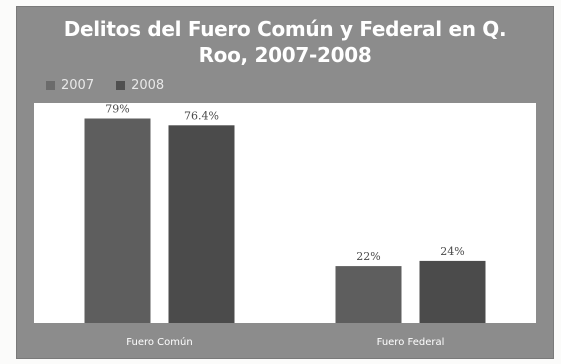  Describe the element at coordinates (148, 85) in the screenshot. I see `legend-label-2008: 2008` at that location.